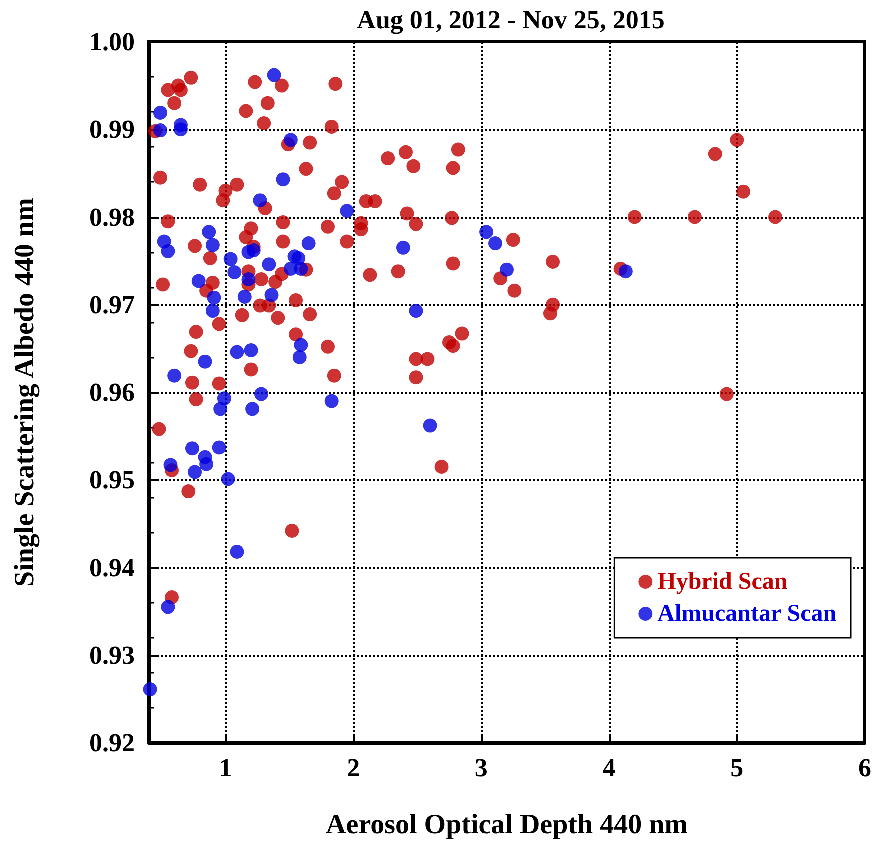 Image resolution: width=887 pixels, height=844 pixels. Describe the element at coordinates (609, 768) in the screenshot. I see `x-tick-label: 4` at that location.